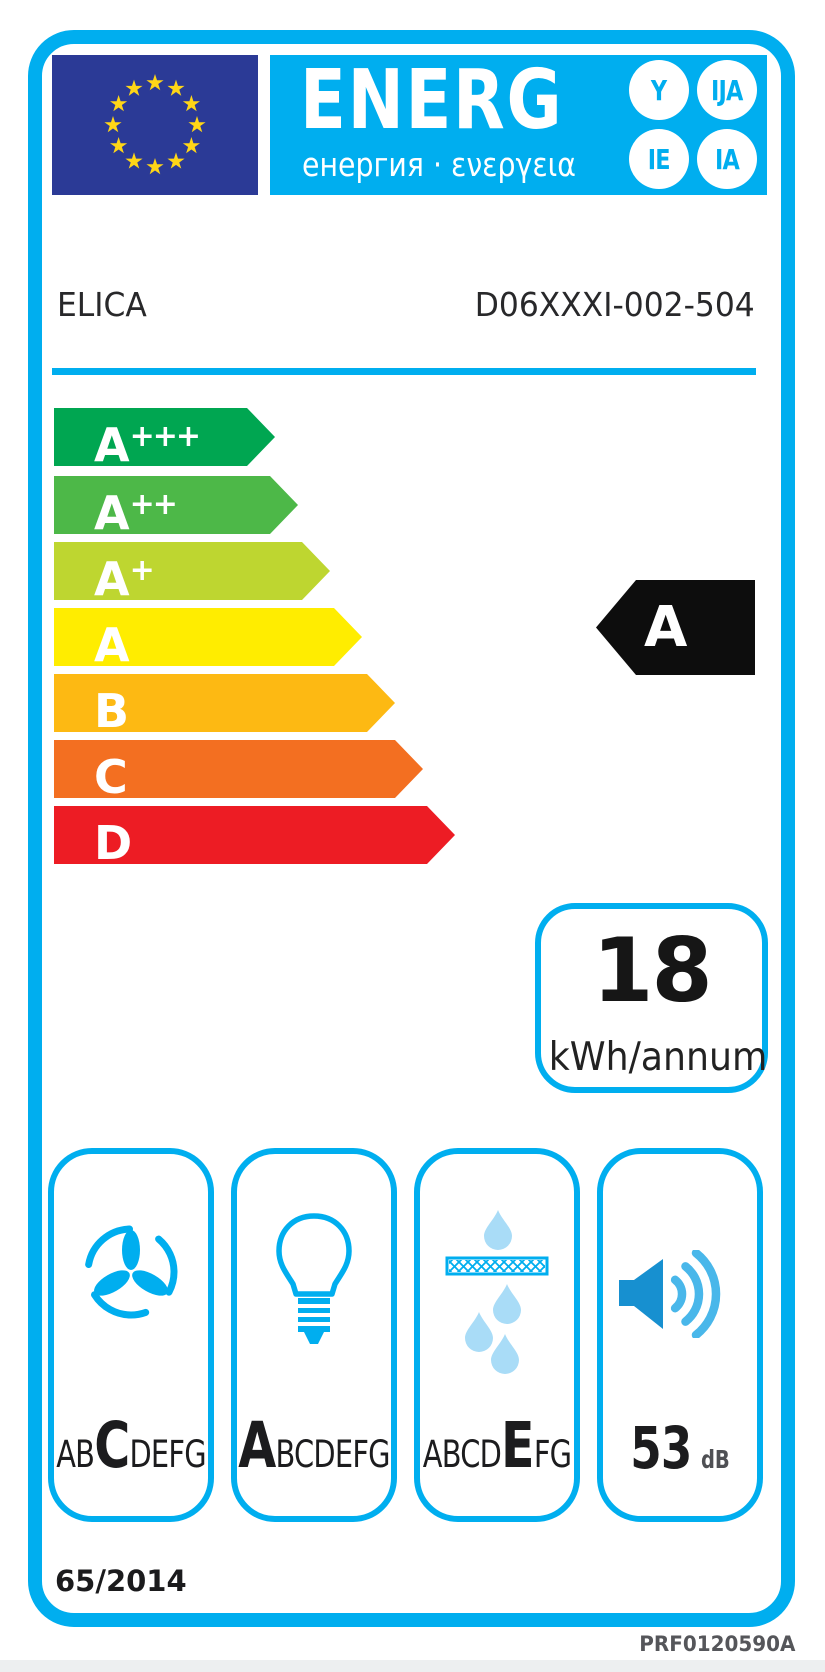 The image size is (825, 1672). I want to click on consumption-value: 18, so click(652, 970).